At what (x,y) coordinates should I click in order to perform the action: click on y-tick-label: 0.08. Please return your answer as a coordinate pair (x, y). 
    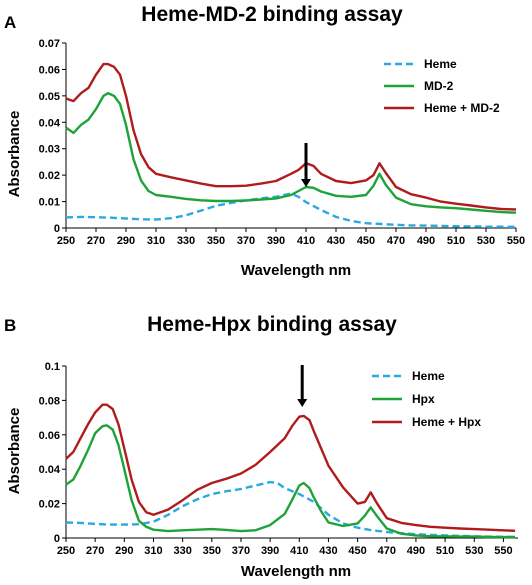
    Looking at the image, I should click on (49, 401).